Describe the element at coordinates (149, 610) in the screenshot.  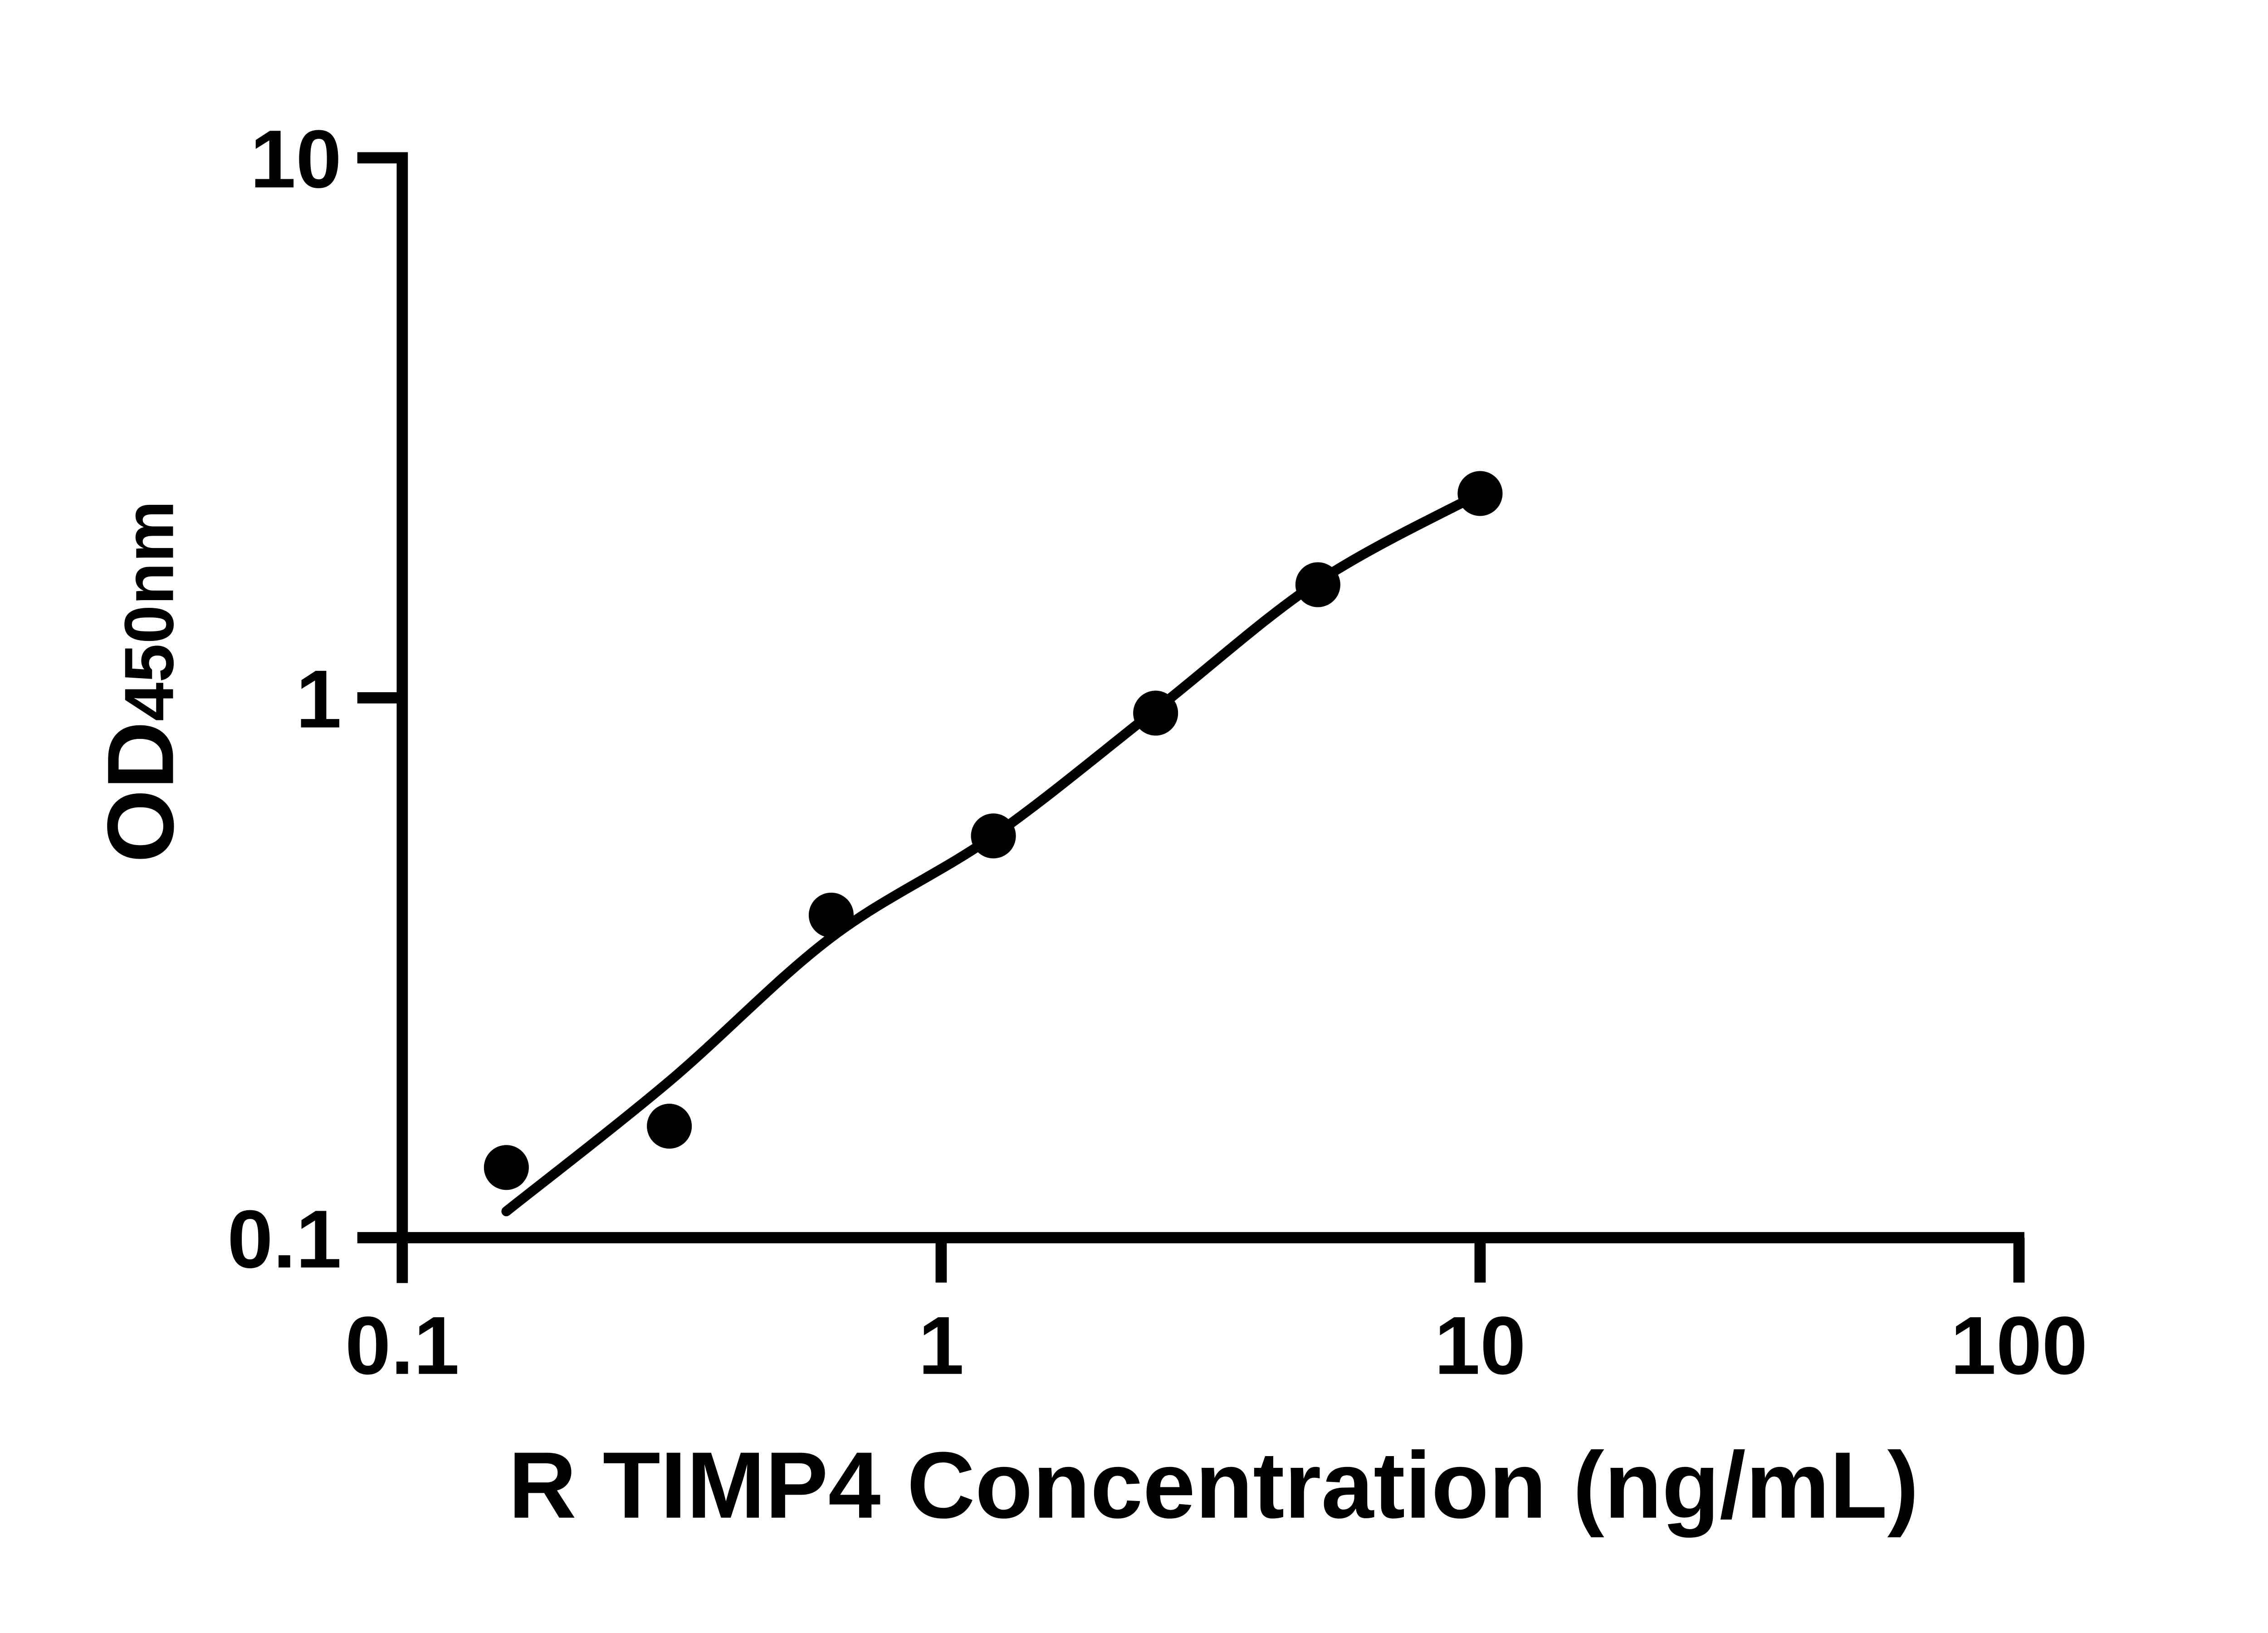
I see `y-axis-title-subscript: 450nm` at that location.